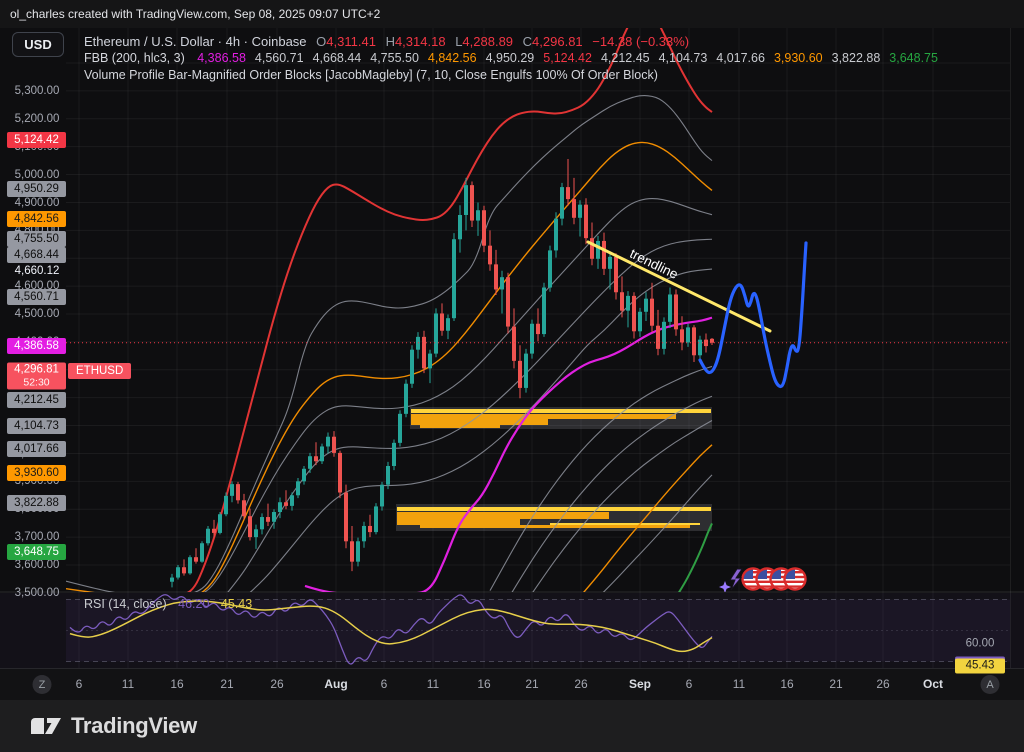 This screenshot has height=752, width=1024. Describe the element at coordinates (38, 44) in the screenshot. I see `currency-toggle-button: USD` at that location.